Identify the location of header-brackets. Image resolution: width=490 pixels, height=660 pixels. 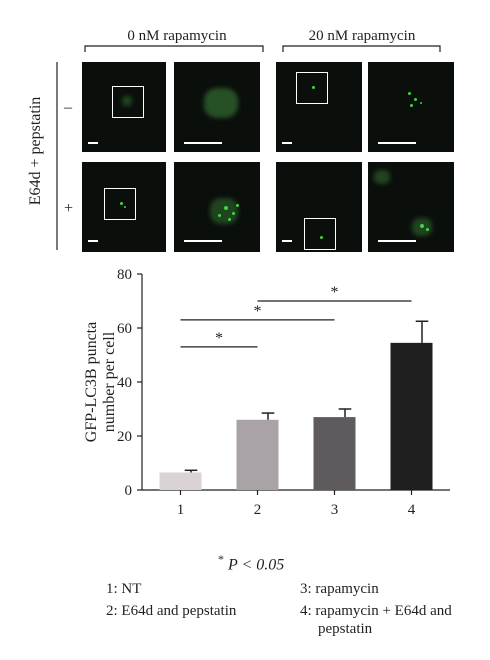
(262, 48).